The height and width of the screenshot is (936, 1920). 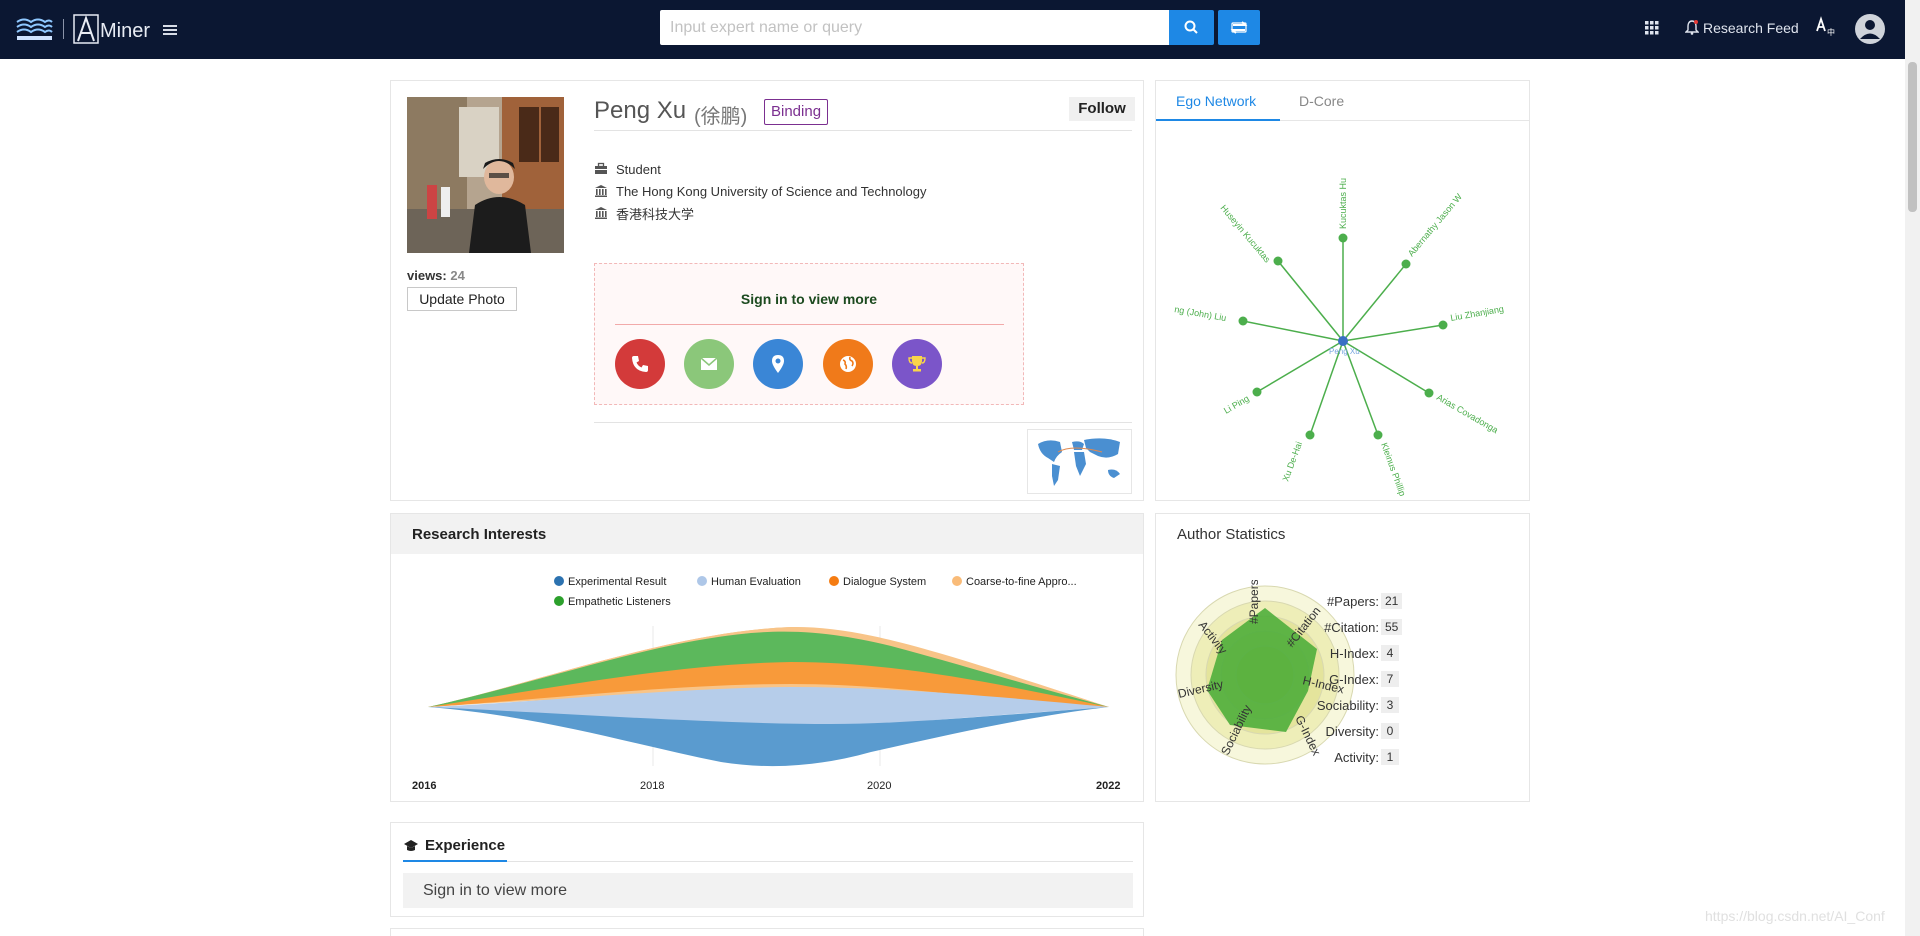 I want to click on stat-value: 21, so click(x=1392, y=601).